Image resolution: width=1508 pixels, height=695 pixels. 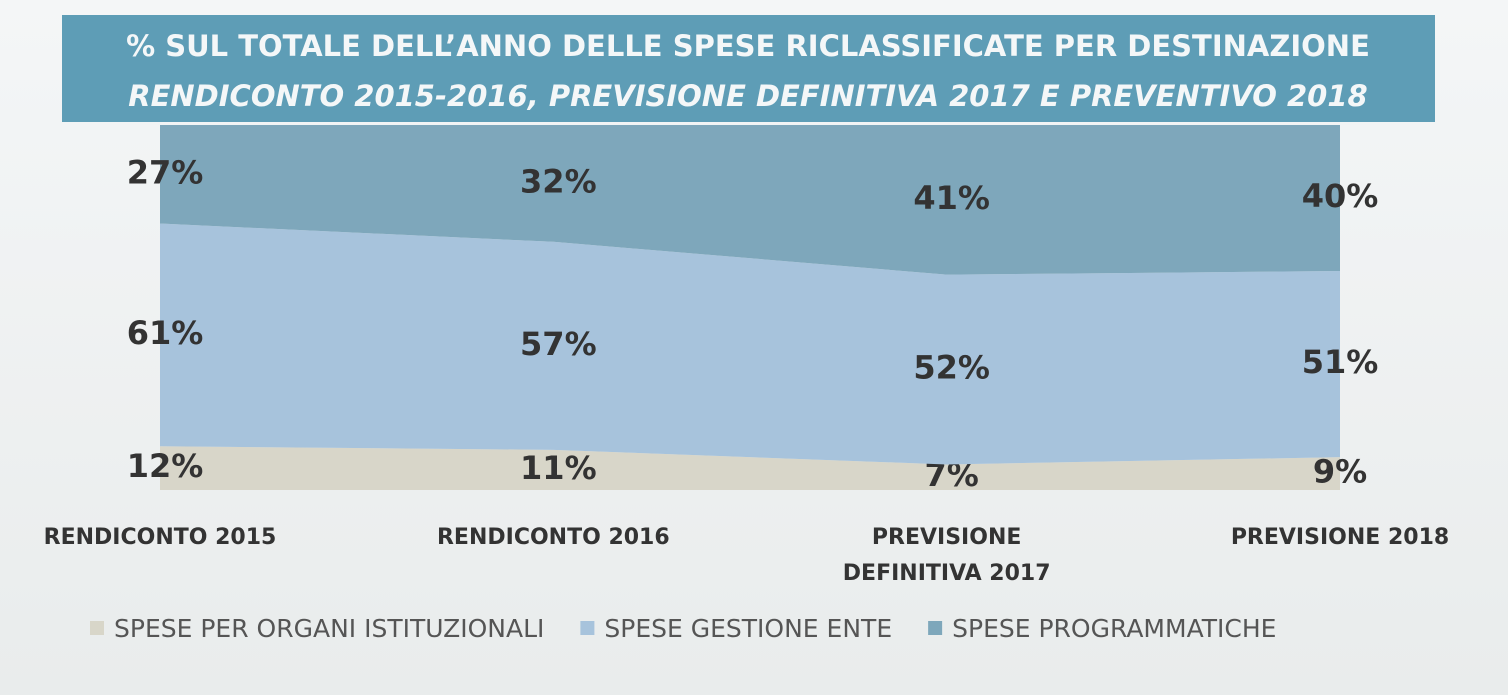 I want to click on data-label: 52%, so click(x=951, y=368).